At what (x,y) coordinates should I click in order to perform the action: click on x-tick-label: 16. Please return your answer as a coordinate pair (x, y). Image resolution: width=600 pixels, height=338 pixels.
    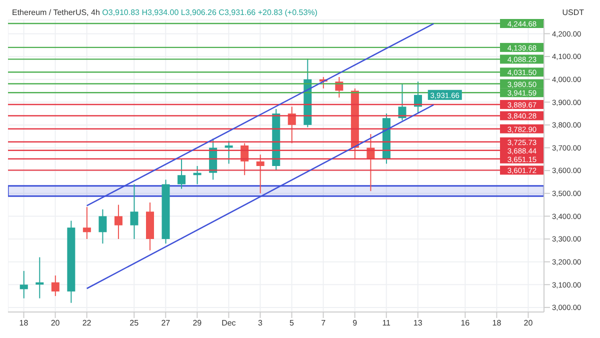
    Looking at the image, I should click on (465, 323).